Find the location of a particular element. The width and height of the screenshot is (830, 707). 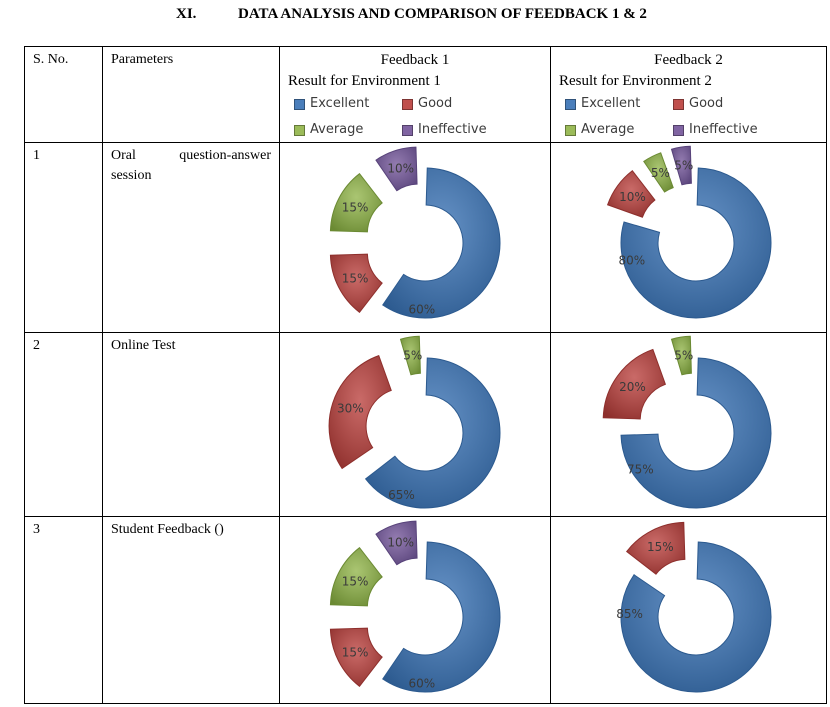

section-number: XI. is located at coordinates (186, 14).